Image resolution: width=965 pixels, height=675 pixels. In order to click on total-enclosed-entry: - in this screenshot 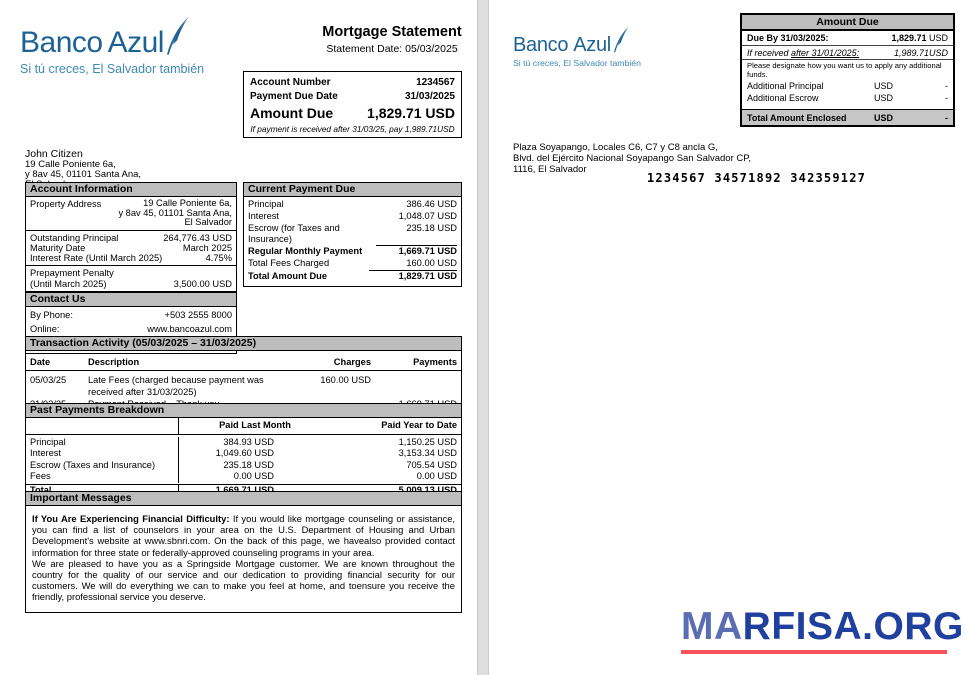, I will do `click(946, 117)`.